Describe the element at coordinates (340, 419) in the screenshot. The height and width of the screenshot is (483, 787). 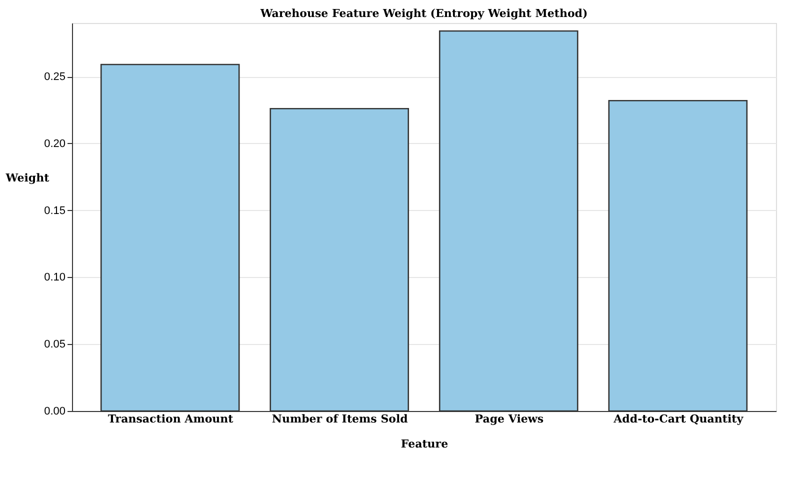
I see `x-tick-label: Number of Items Sold` at that location.